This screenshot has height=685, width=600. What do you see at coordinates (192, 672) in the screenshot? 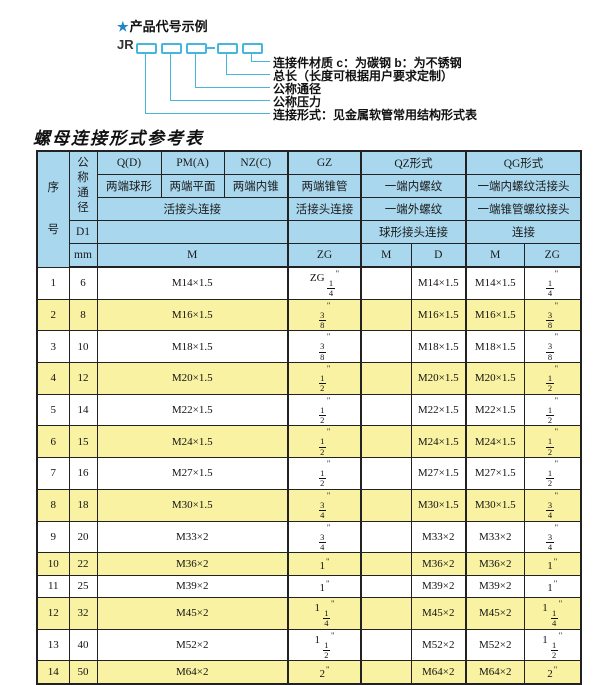
I see `table-cell: M64×2` at bounding box center [192, 672].